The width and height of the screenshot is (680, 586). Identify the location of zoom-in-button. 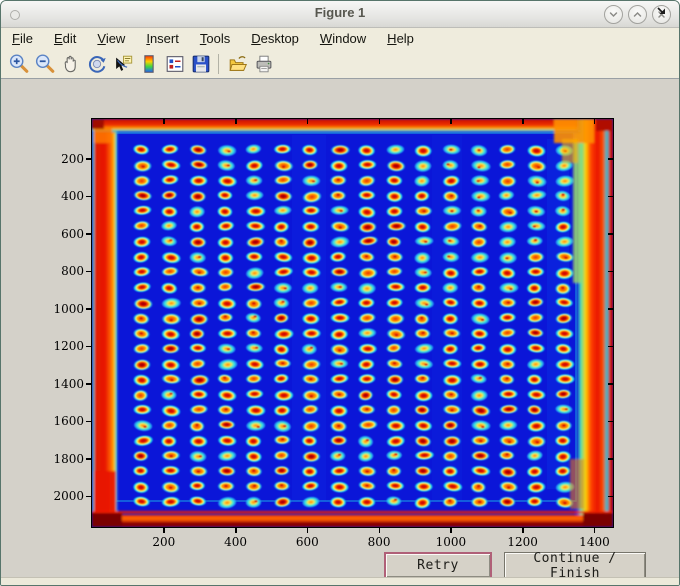
(19, 64).